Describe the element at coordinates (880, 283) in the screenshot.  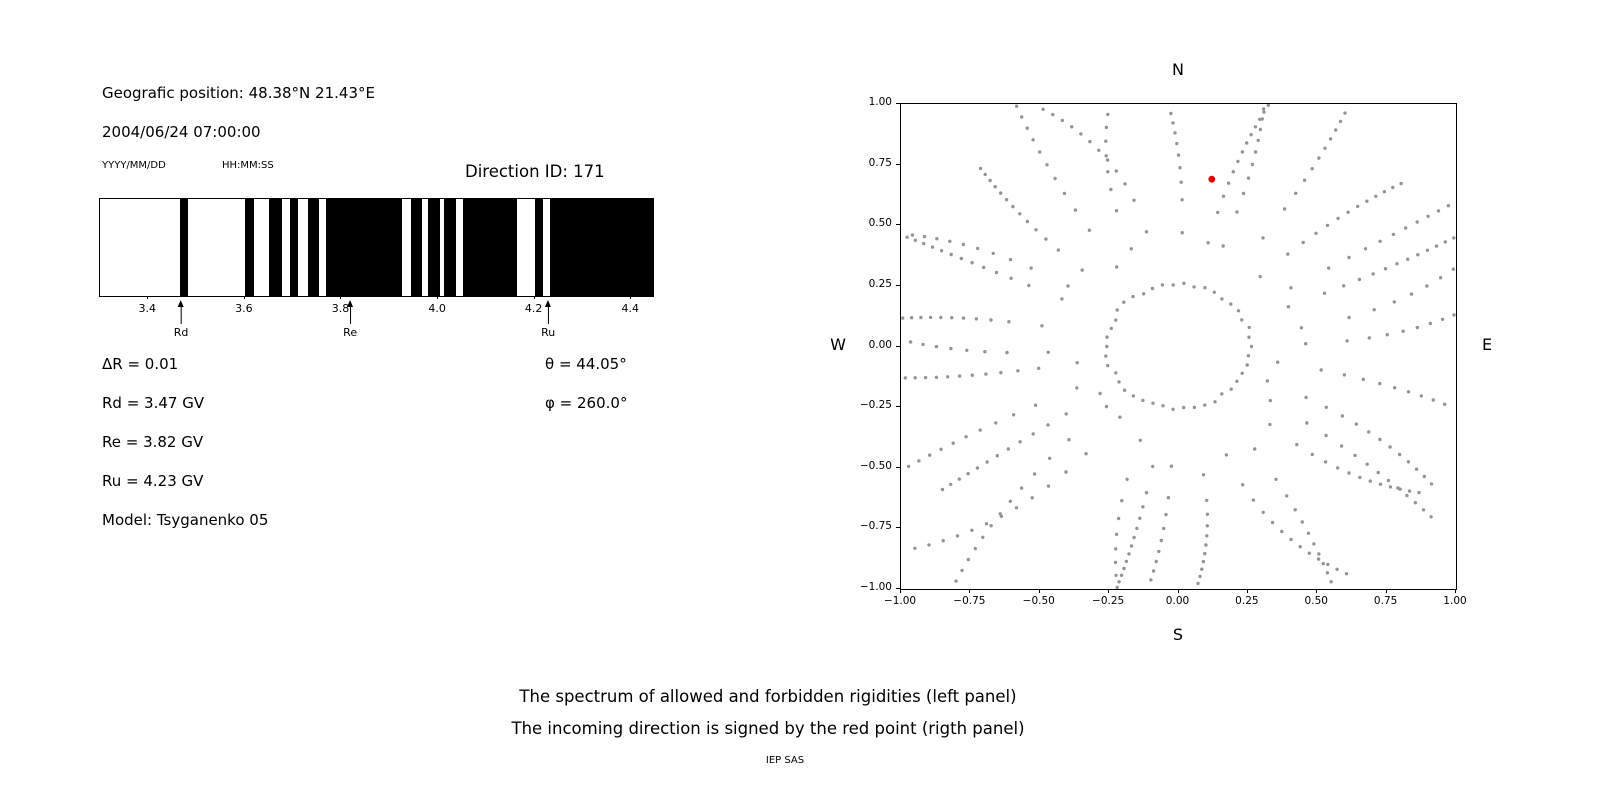
I see `y-tick-label: 0.25` at that location.